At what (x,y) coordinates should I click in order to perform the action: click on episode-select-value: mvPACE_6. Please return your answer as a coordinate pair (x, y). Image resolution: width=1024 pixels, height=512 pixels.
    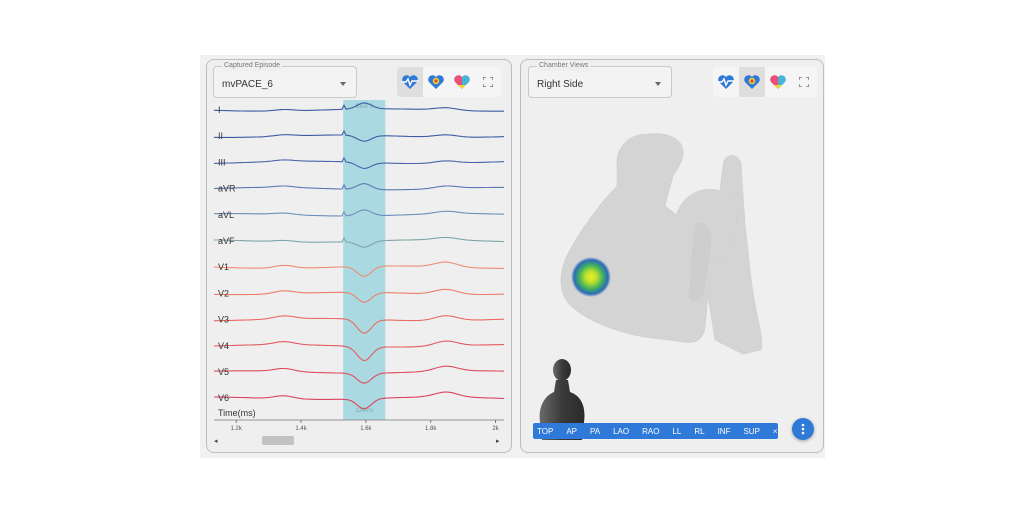
    Looking at the image, I should click on (247, 84).